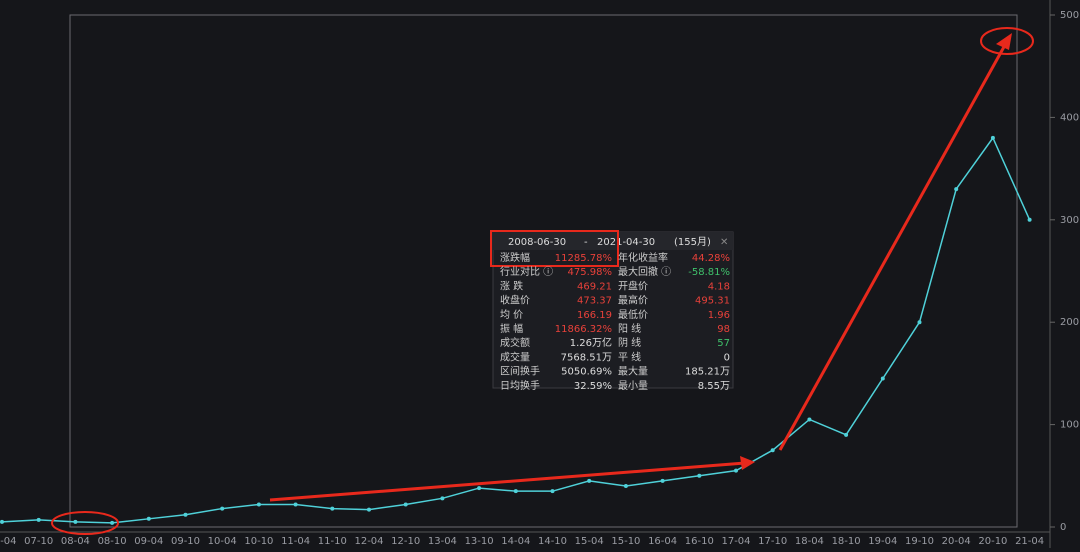 This screenshot has width=1080, height=552. Describe the element at coordinates (515, 300) in the screenshot. I see `row-label: 收盘价` at that location.